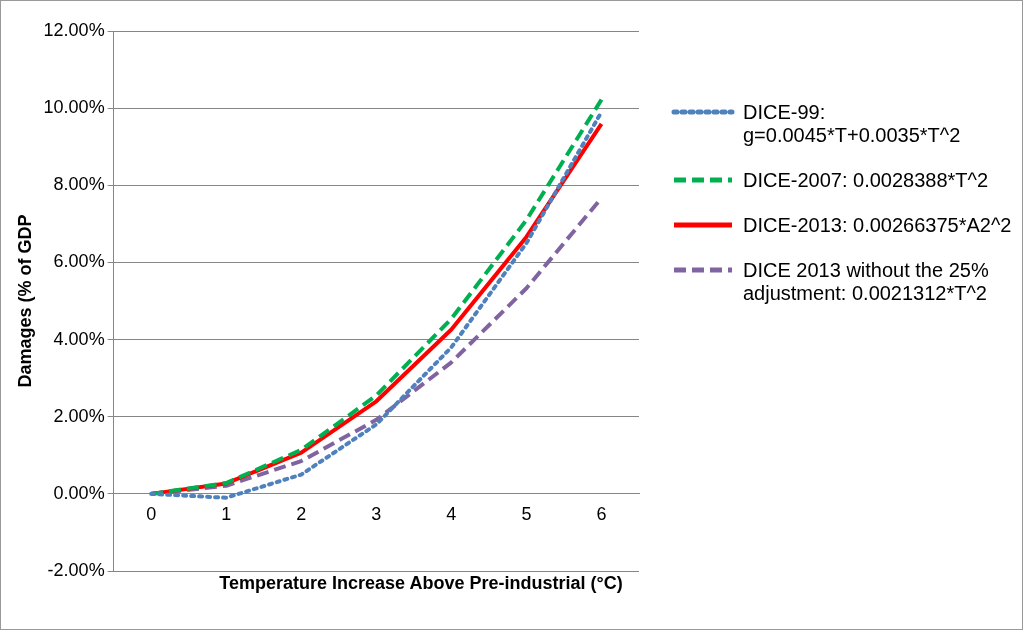  What do you see at coordinates (79, 338) in the screenshot?
I see `y-tick-label: 4.00%` at bounding box center [79, 338].